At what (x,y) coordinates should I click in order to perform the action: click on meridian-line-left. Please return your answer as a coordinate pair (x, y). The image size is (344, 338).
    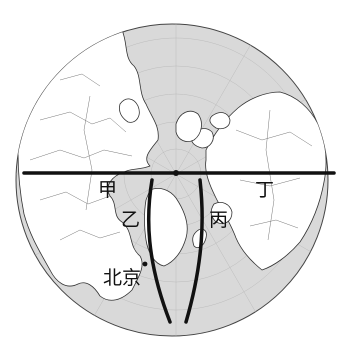
    Looking at the image, I should click on (159, 251).